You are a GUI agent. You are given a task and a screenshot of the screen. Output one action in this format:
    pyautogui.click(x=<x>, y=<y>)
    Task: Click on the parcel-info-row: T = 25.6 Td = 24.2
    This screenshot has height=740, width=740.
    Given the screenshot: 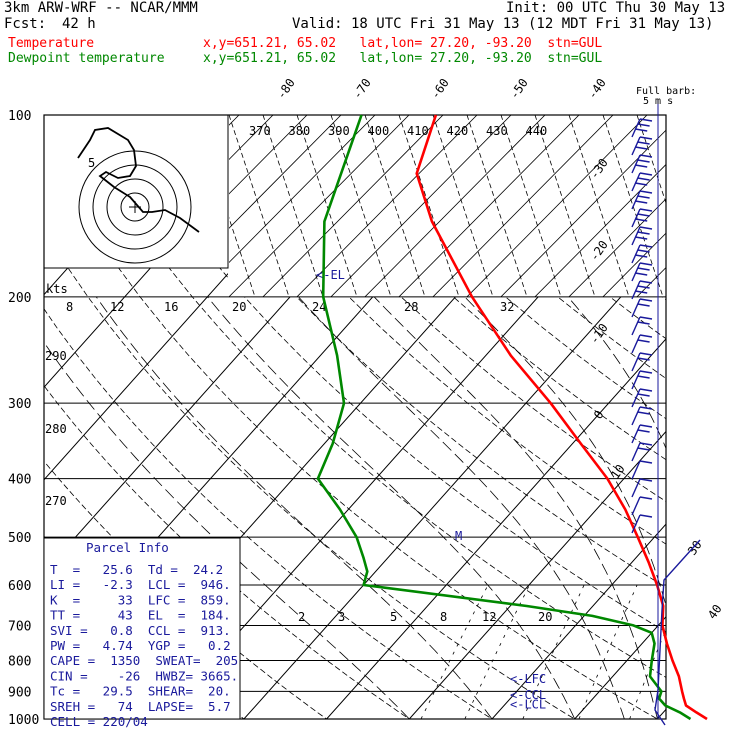 What is the action you would take?
    pyautogui.click(x=136, y=569)
    